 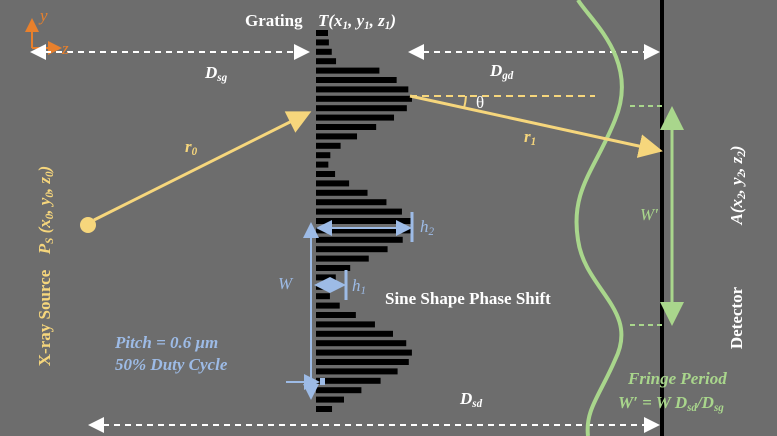 I want to click on text-part: T(x, so click(x=330, y=20).